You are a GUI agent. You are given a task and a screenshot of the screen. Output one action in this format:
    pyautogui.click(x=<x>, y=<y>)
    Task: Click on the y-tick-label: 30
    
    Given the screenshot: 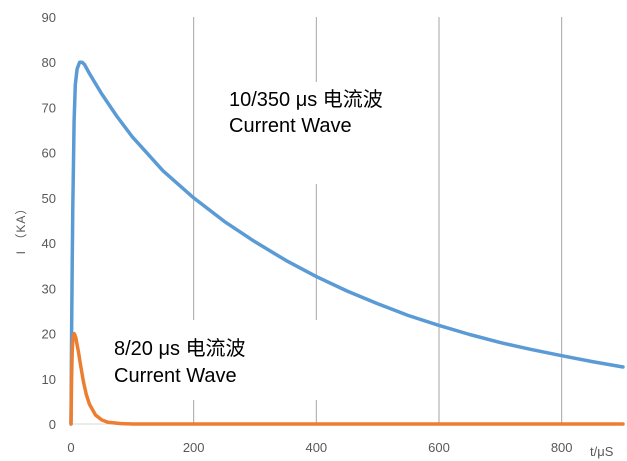 What is the action you would take?
    pyautogui.click(x=49, y=288)
    